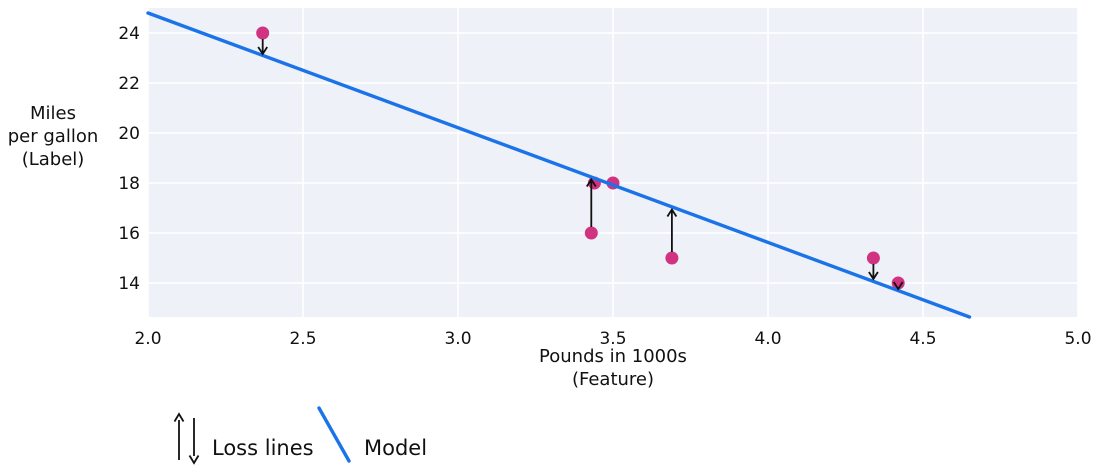  Describe the element at coordinates (767, 339) in the screenshot. I see `x-tick-label: 4.0` at that location.